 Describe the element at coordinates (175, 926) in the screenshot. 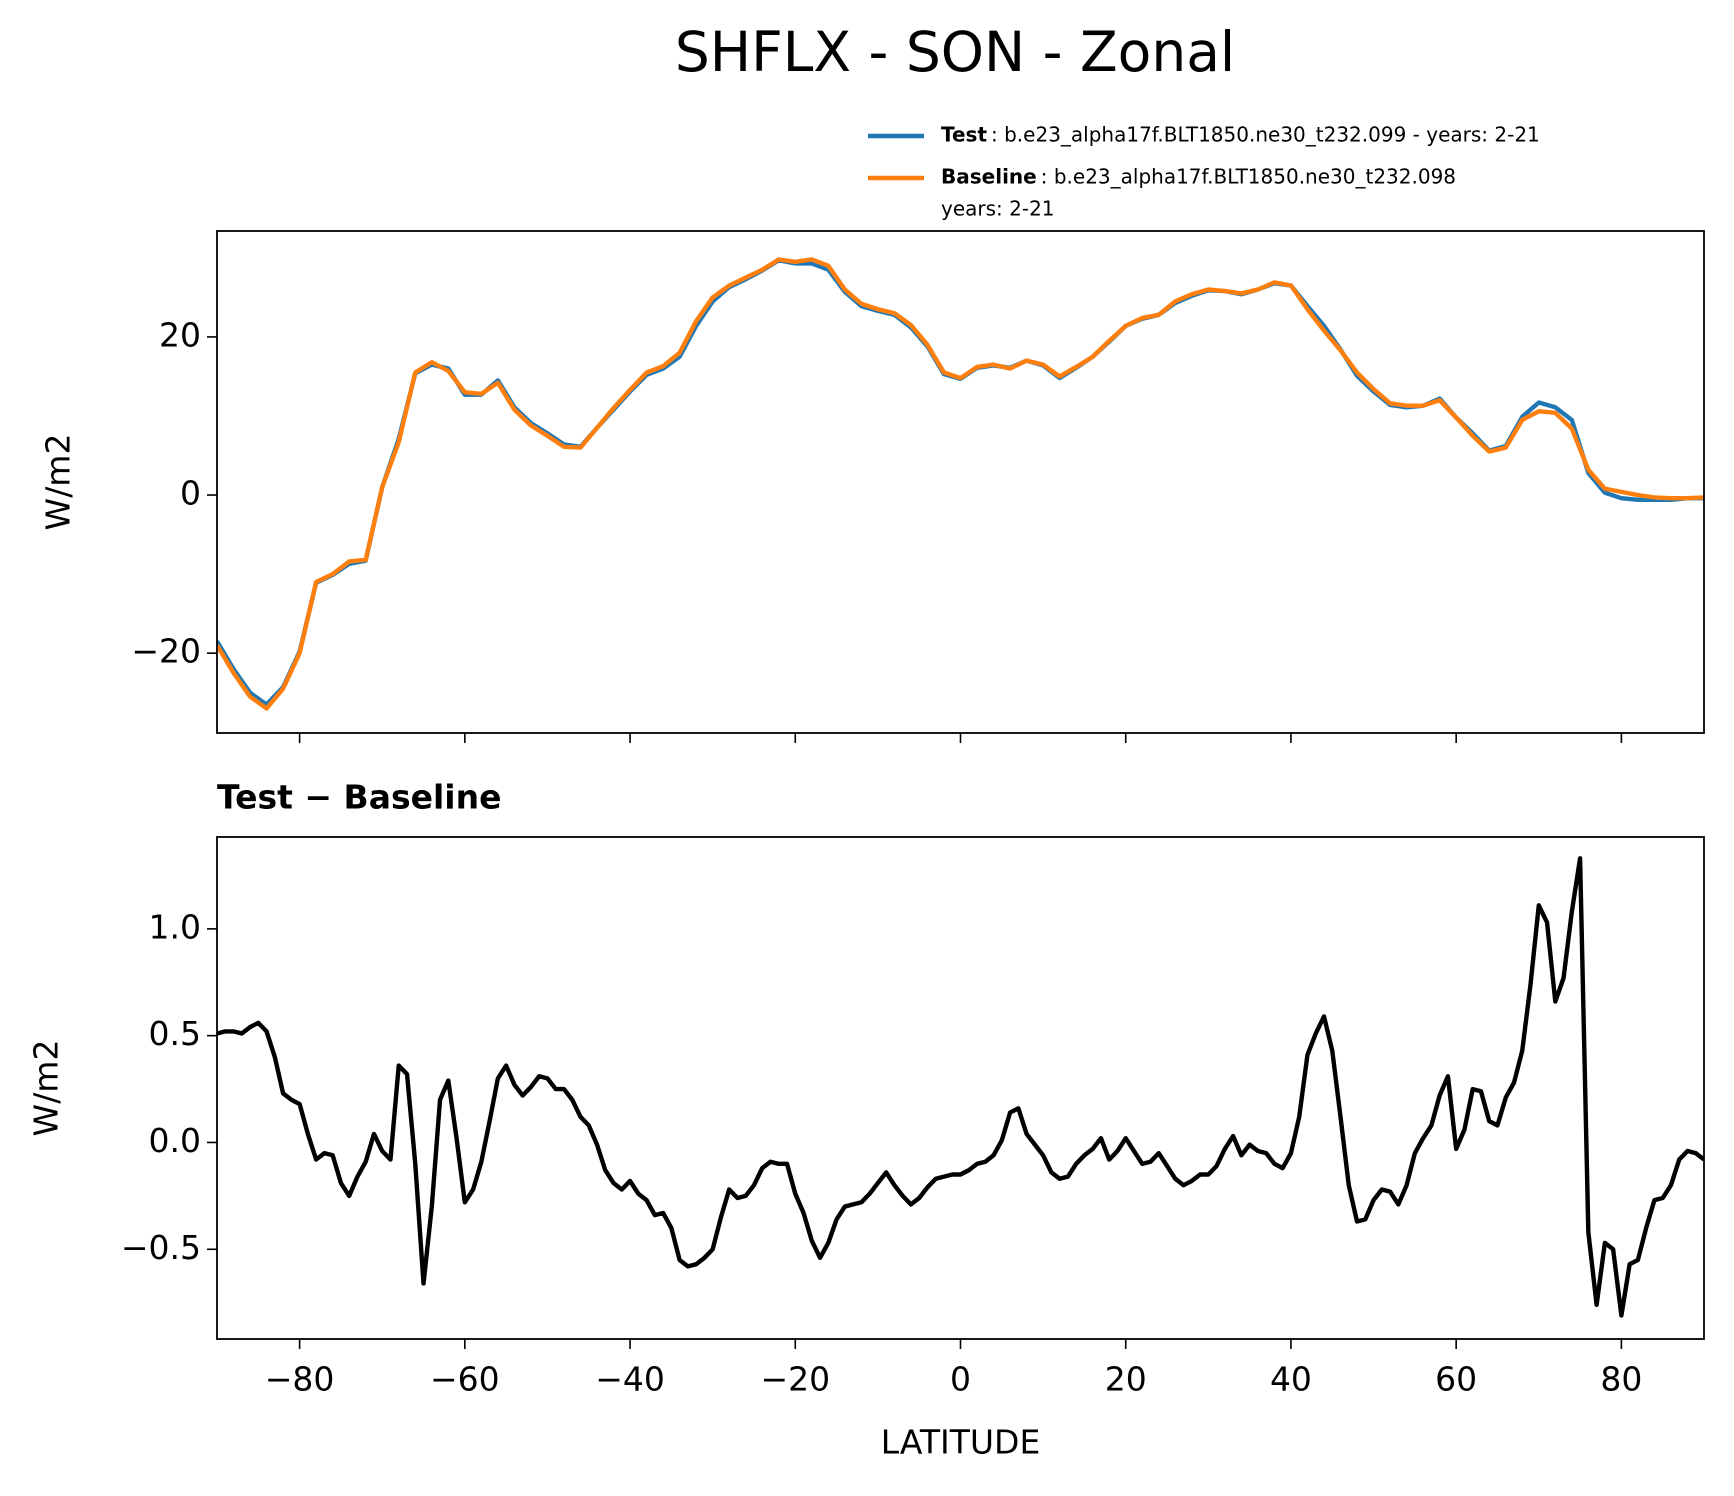

I see `y-tick-label: 1.0` at that location.